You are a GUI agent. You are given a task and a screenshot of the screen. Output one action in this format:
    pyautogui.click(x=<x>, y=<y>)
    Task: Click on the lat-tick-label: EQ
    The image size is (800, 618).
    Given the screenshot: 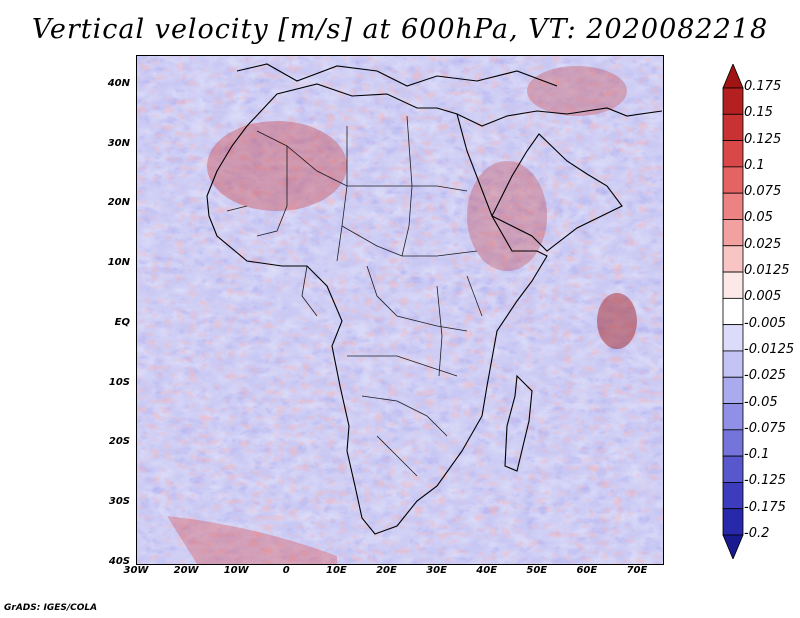 What is the action you would take?
    pyautogui.click(x=122, y=322)
    